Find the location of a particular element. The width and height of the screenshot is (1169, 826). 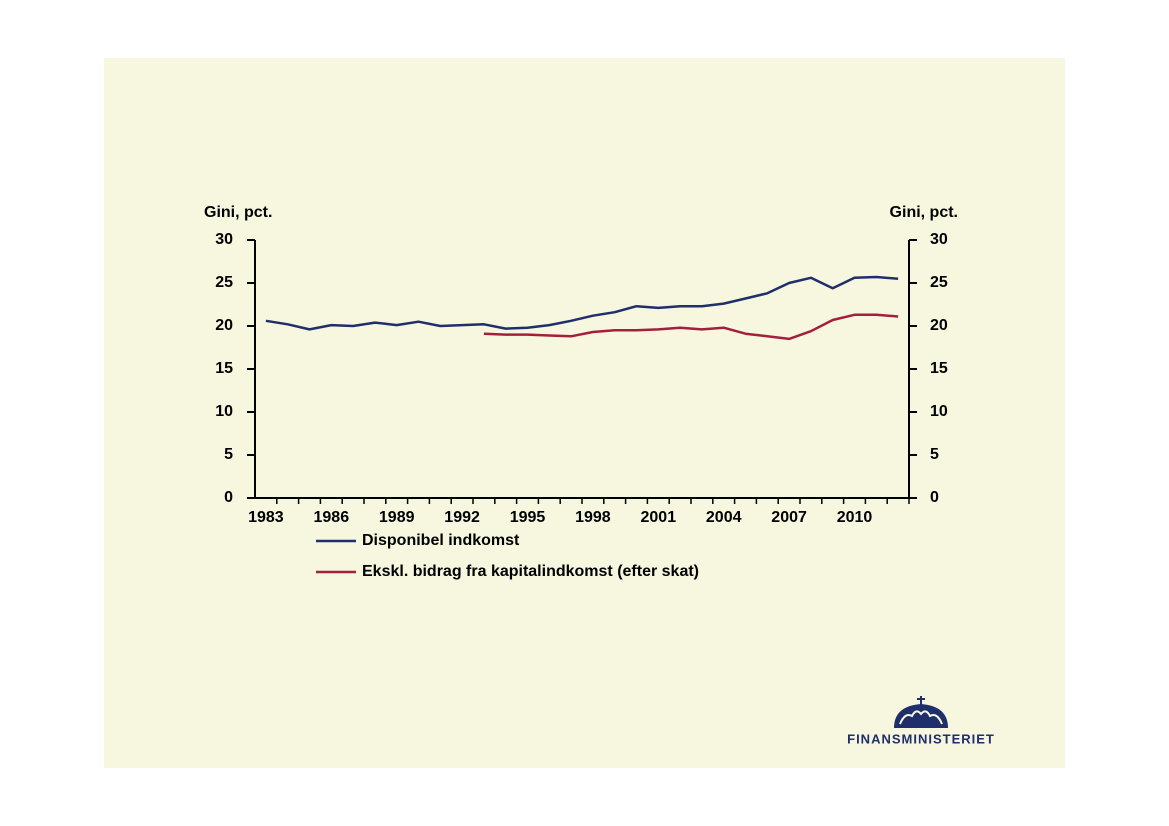

y-tick-label: 20 is located at coordinates (224, 325).